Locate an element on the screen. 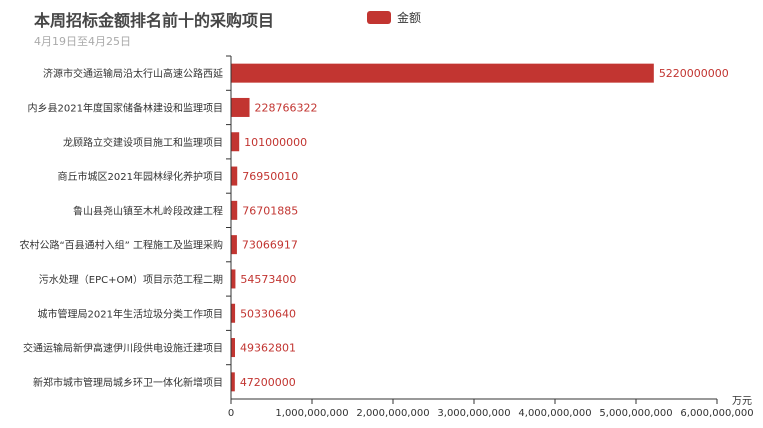 Image resolution: width=763 pixels, height=428 pixels. x-tick-label: 4,000,000,000 is located at coordinates (554, 413).